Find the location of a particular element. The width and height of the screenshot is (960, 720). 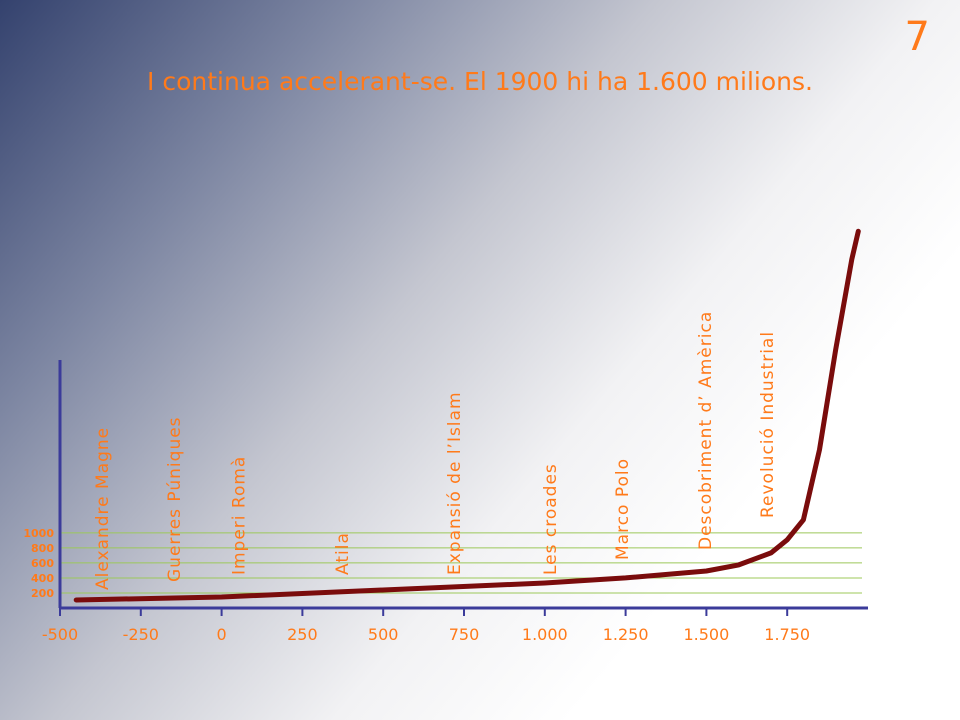

x-tick-label: 1.250 is located at coordinates (626, 634).